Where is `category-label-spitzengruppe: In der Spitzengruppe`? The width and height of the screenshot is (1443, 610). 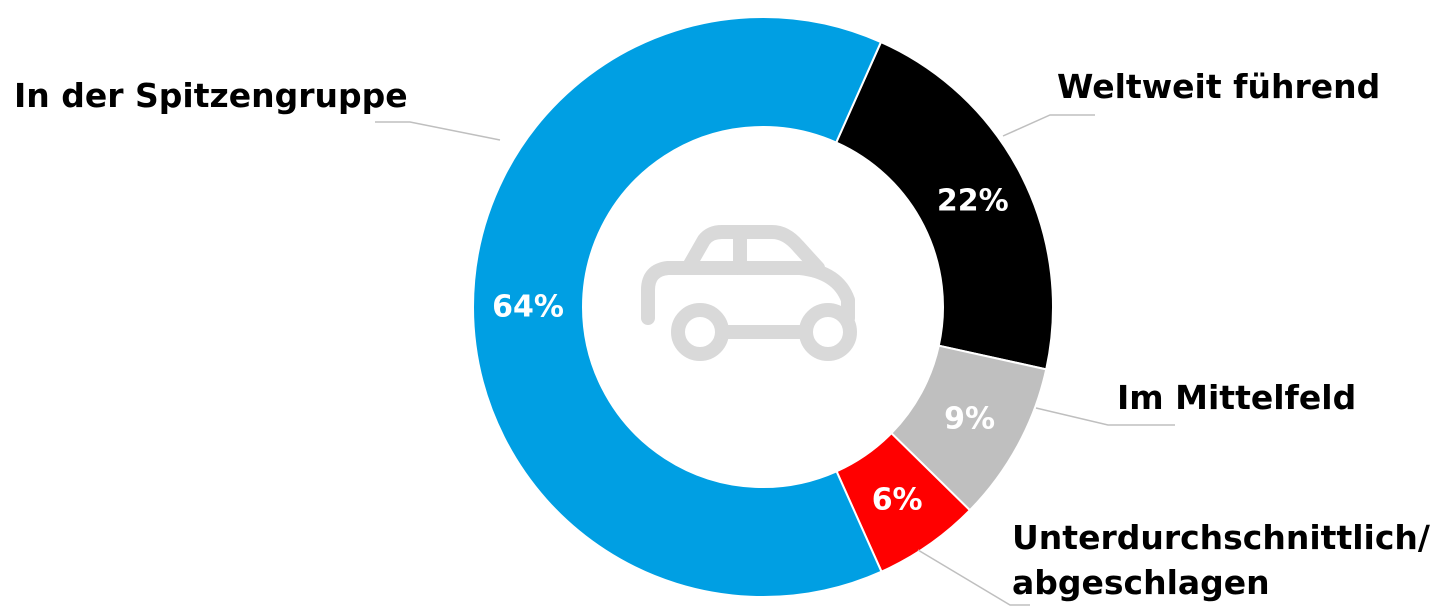 category-label-spitzengruppe: In der Spitzengruppe is located at coordinates (211, 95).